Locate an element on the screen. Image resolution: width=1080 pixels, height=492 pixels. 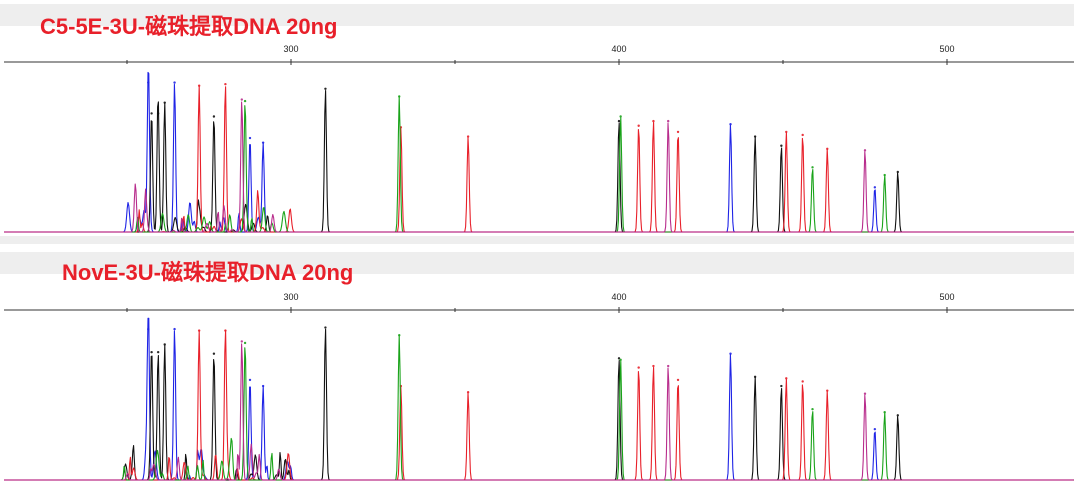
chart-title: C5-5E-3U-磁珠提取DNA 20ng is located at coordinates (189, 26).